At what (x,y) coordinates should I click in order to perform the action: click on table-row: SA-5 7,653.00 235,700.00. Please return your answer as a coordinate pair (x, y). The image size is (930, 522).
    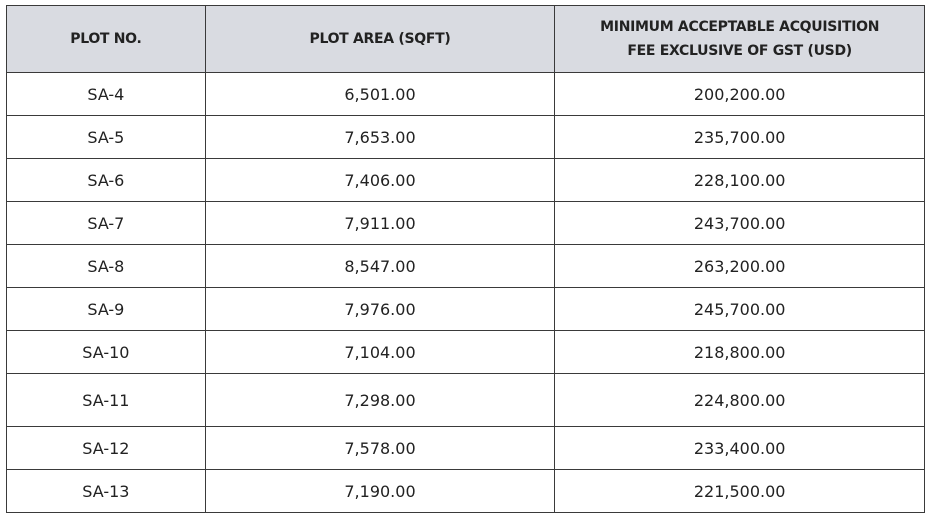
    Looking at the image, I should click on (465, 137).